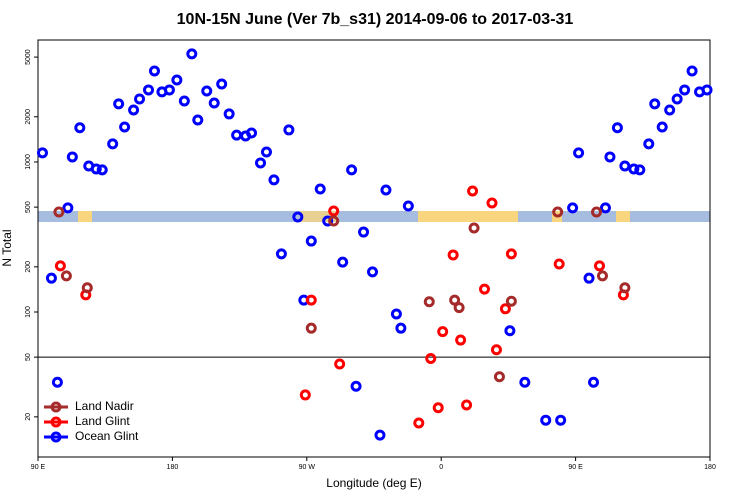 The image size is (750, 500). Describe the element at coordinates (107, 436) in the screenshot. I see `legend-label: Ocean Glint` at that location.